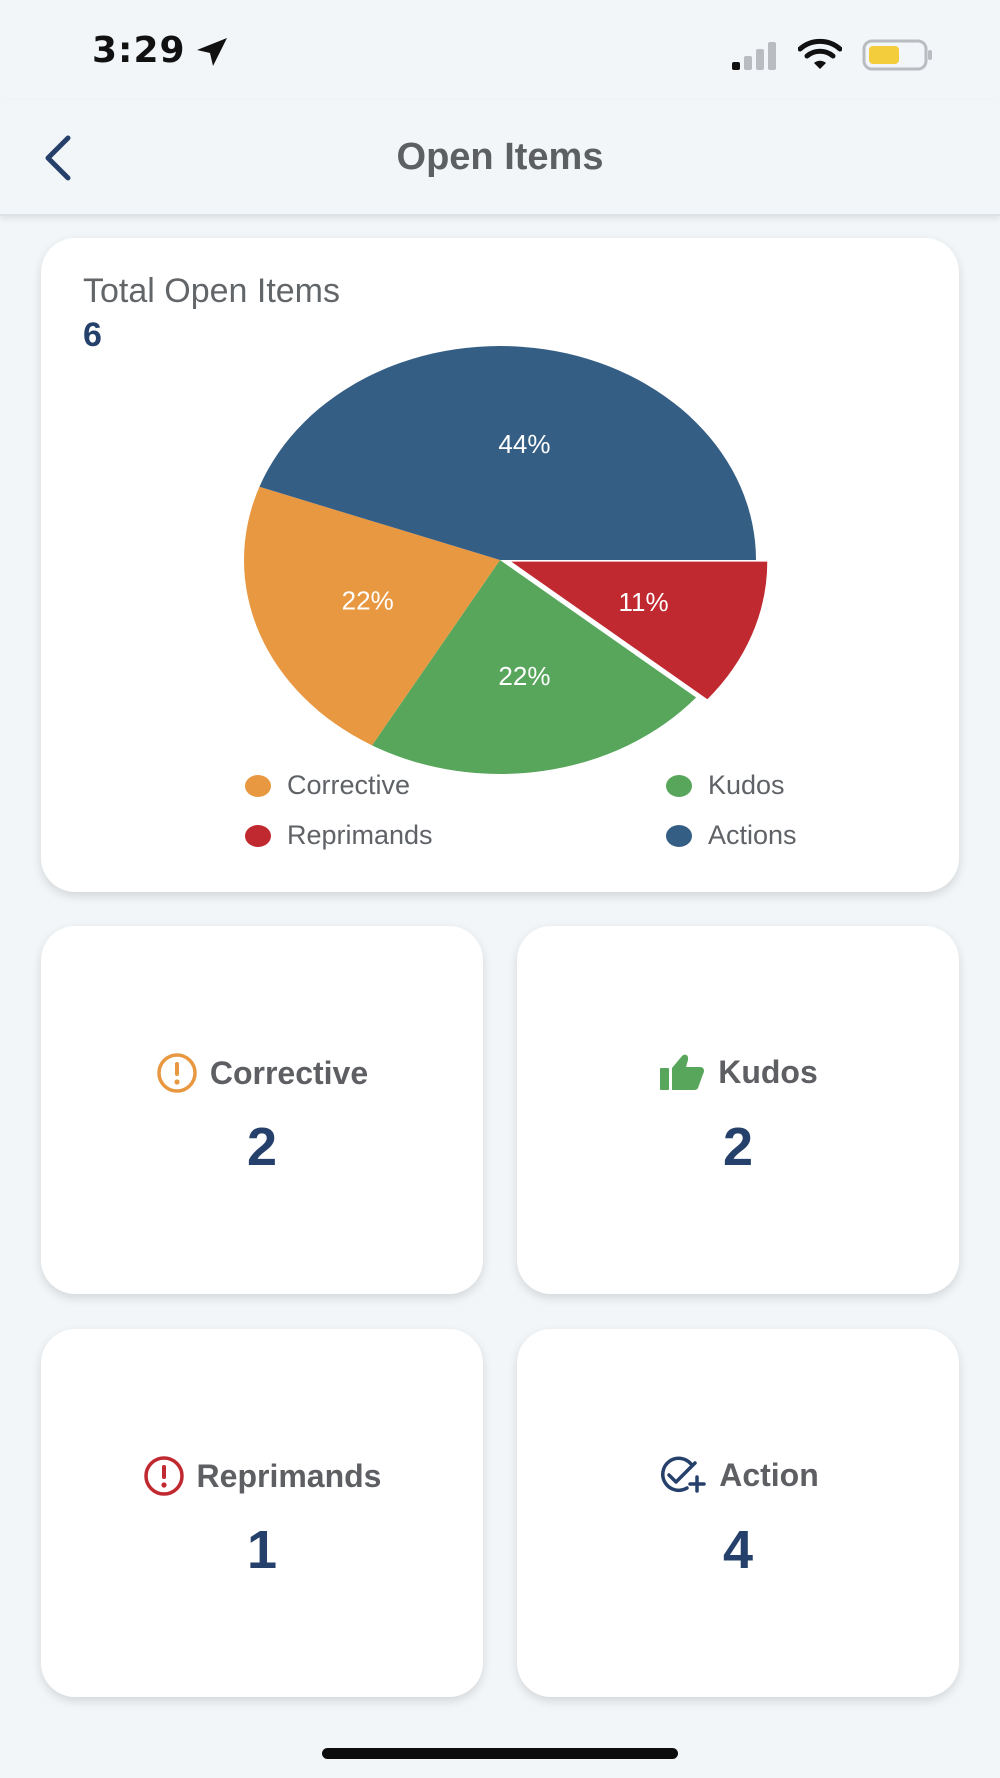 This screenshot has width=1000, height=1778. I want to click on corrective-label: Corrective, so click(289, 1072).